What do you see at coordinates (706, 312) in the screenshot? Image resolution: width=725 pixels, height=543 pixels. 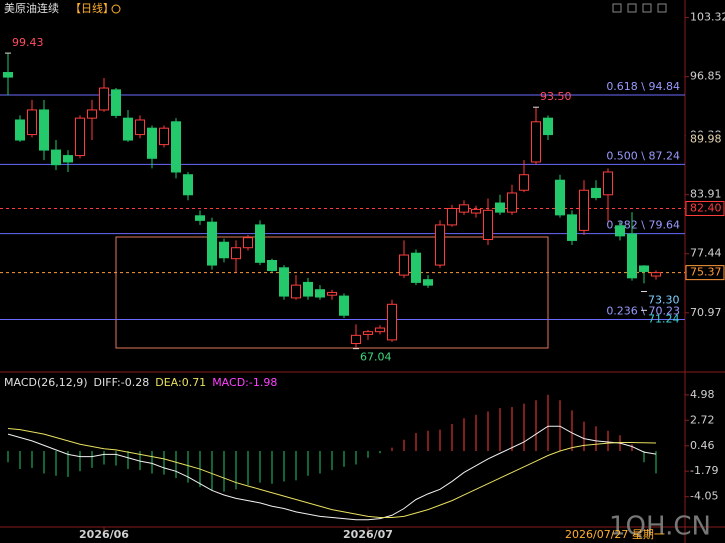 I see `y-tick-label: 70.97` at bounding box center [706, 312].